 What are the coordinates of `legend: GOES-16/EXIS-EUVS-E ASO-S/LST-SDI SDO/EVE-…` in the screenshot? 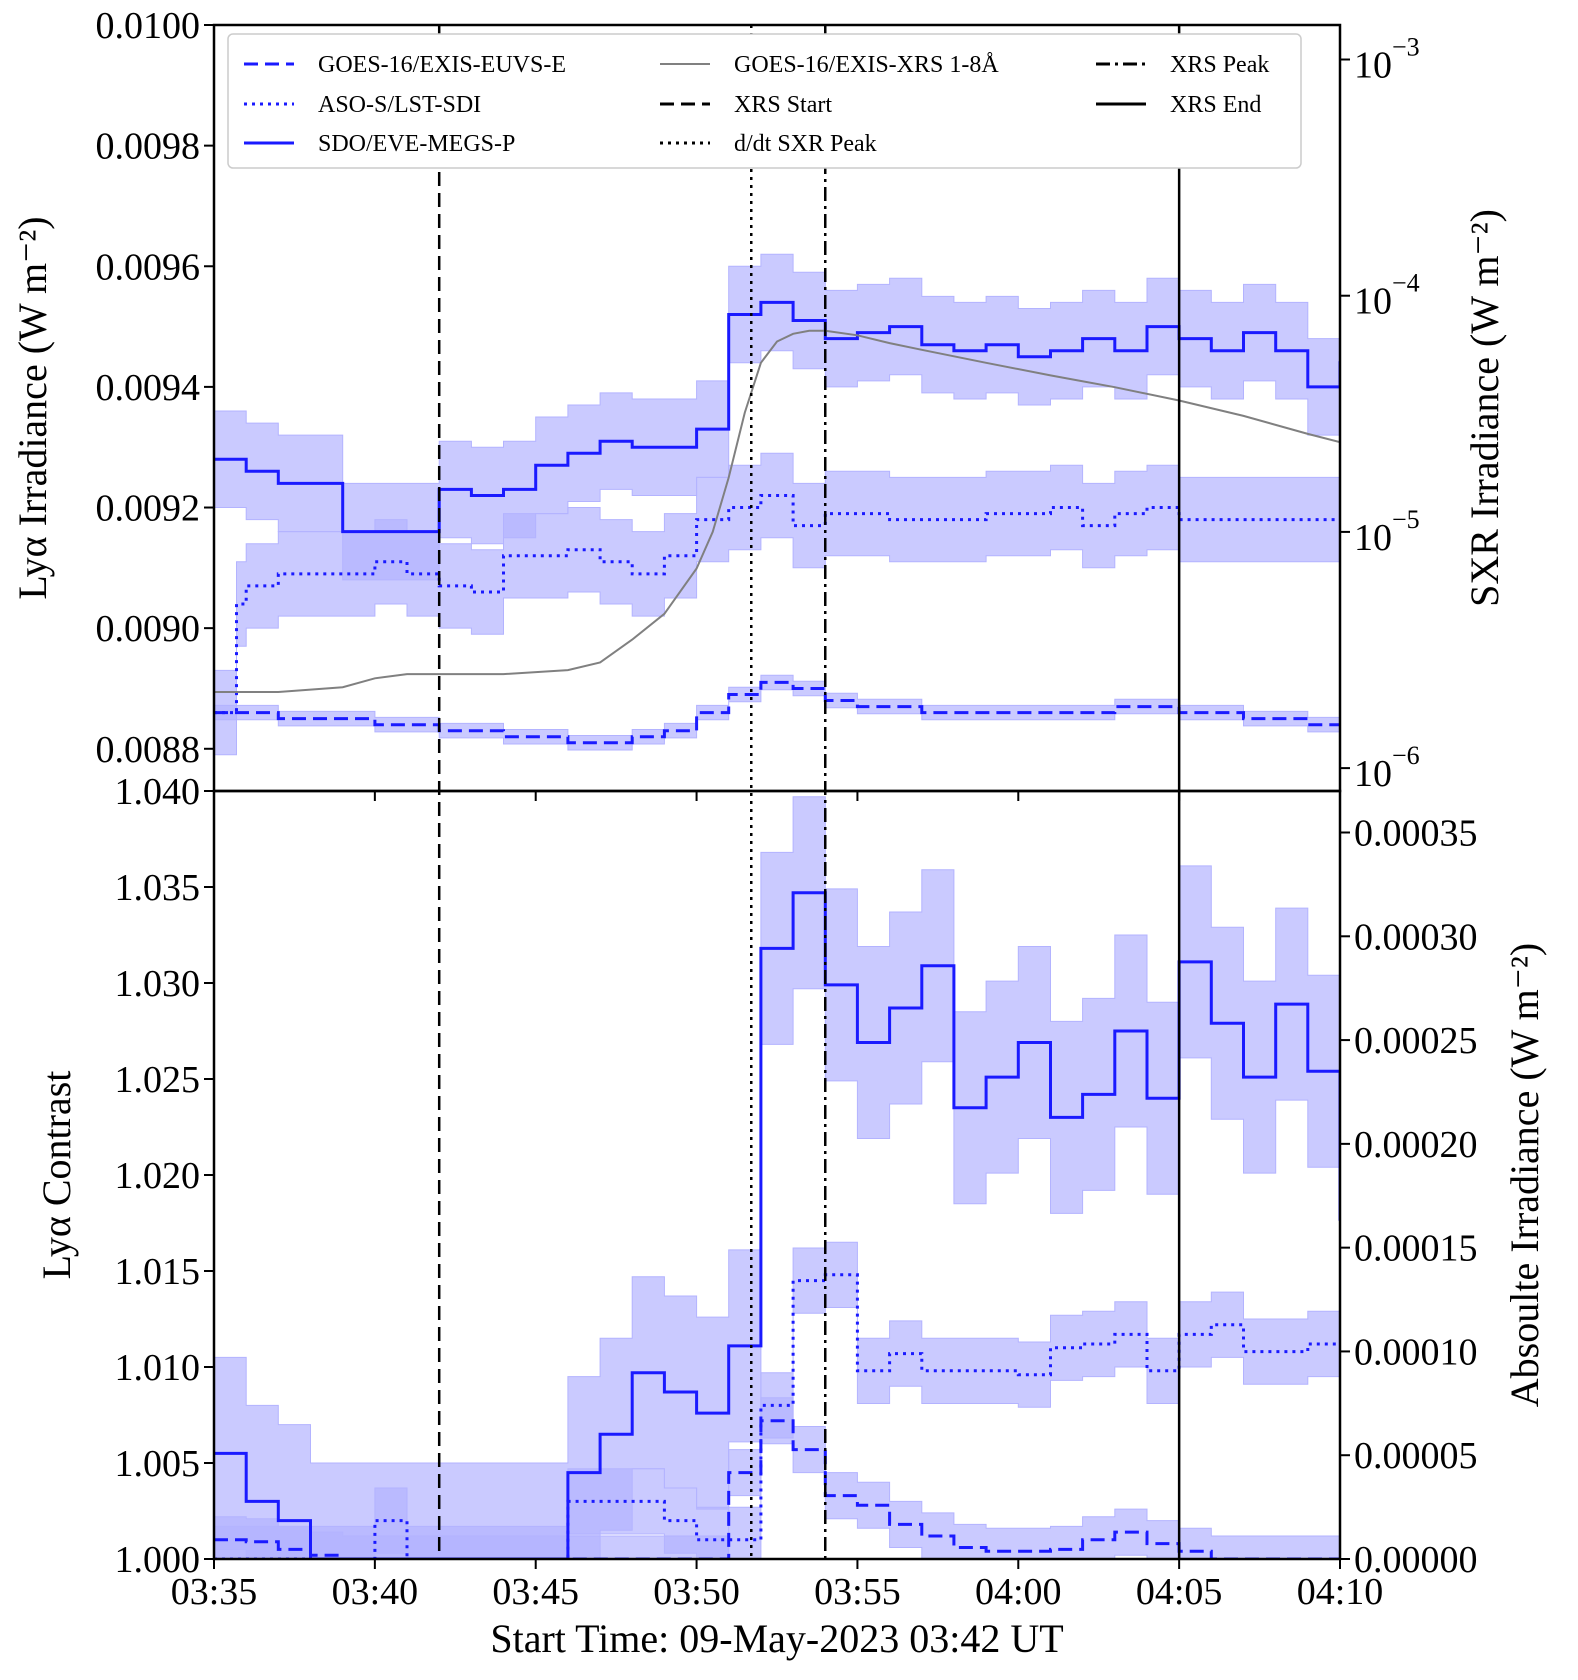 It's located at (764, 101).